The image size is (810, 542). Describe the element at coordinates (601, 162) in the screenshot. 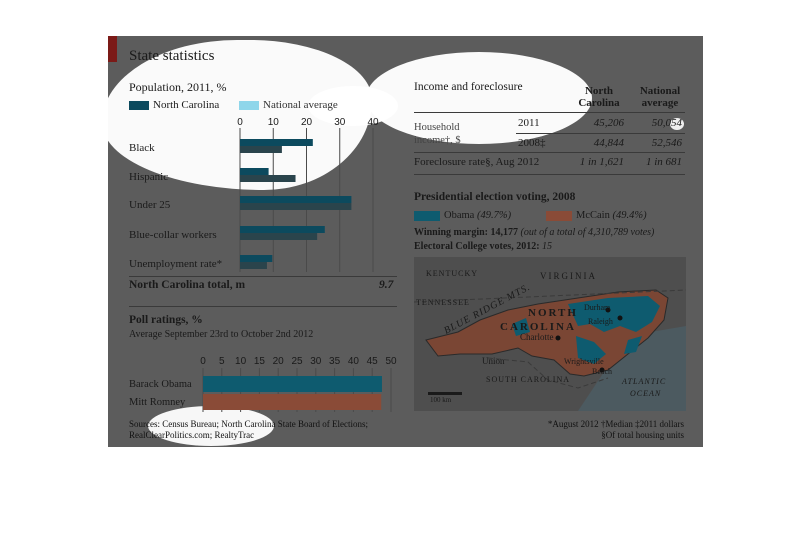

I see `income-row3-nc: 1 in 1,621` at that location.